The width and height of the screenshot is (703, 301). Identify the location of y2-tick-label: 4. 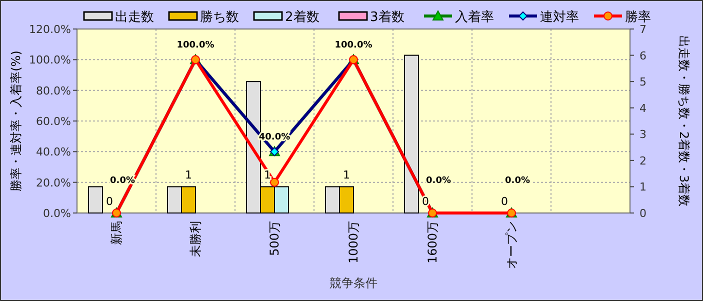
(643, 108).